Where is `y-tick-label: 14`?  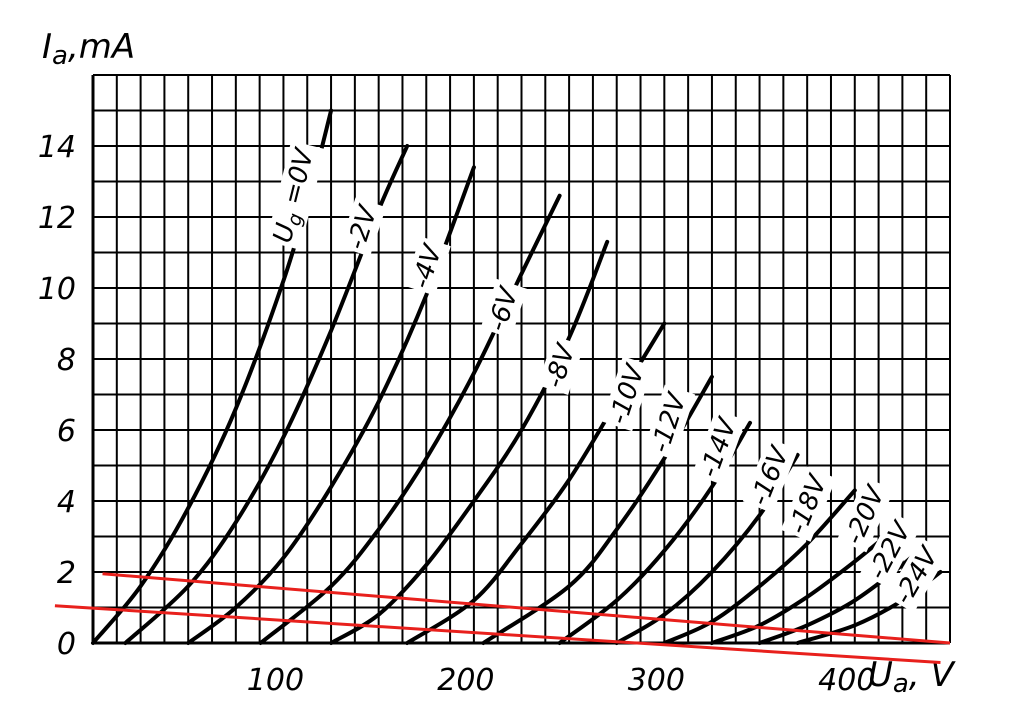 y-tick-label: 14 is located at coordinates (57, 147).